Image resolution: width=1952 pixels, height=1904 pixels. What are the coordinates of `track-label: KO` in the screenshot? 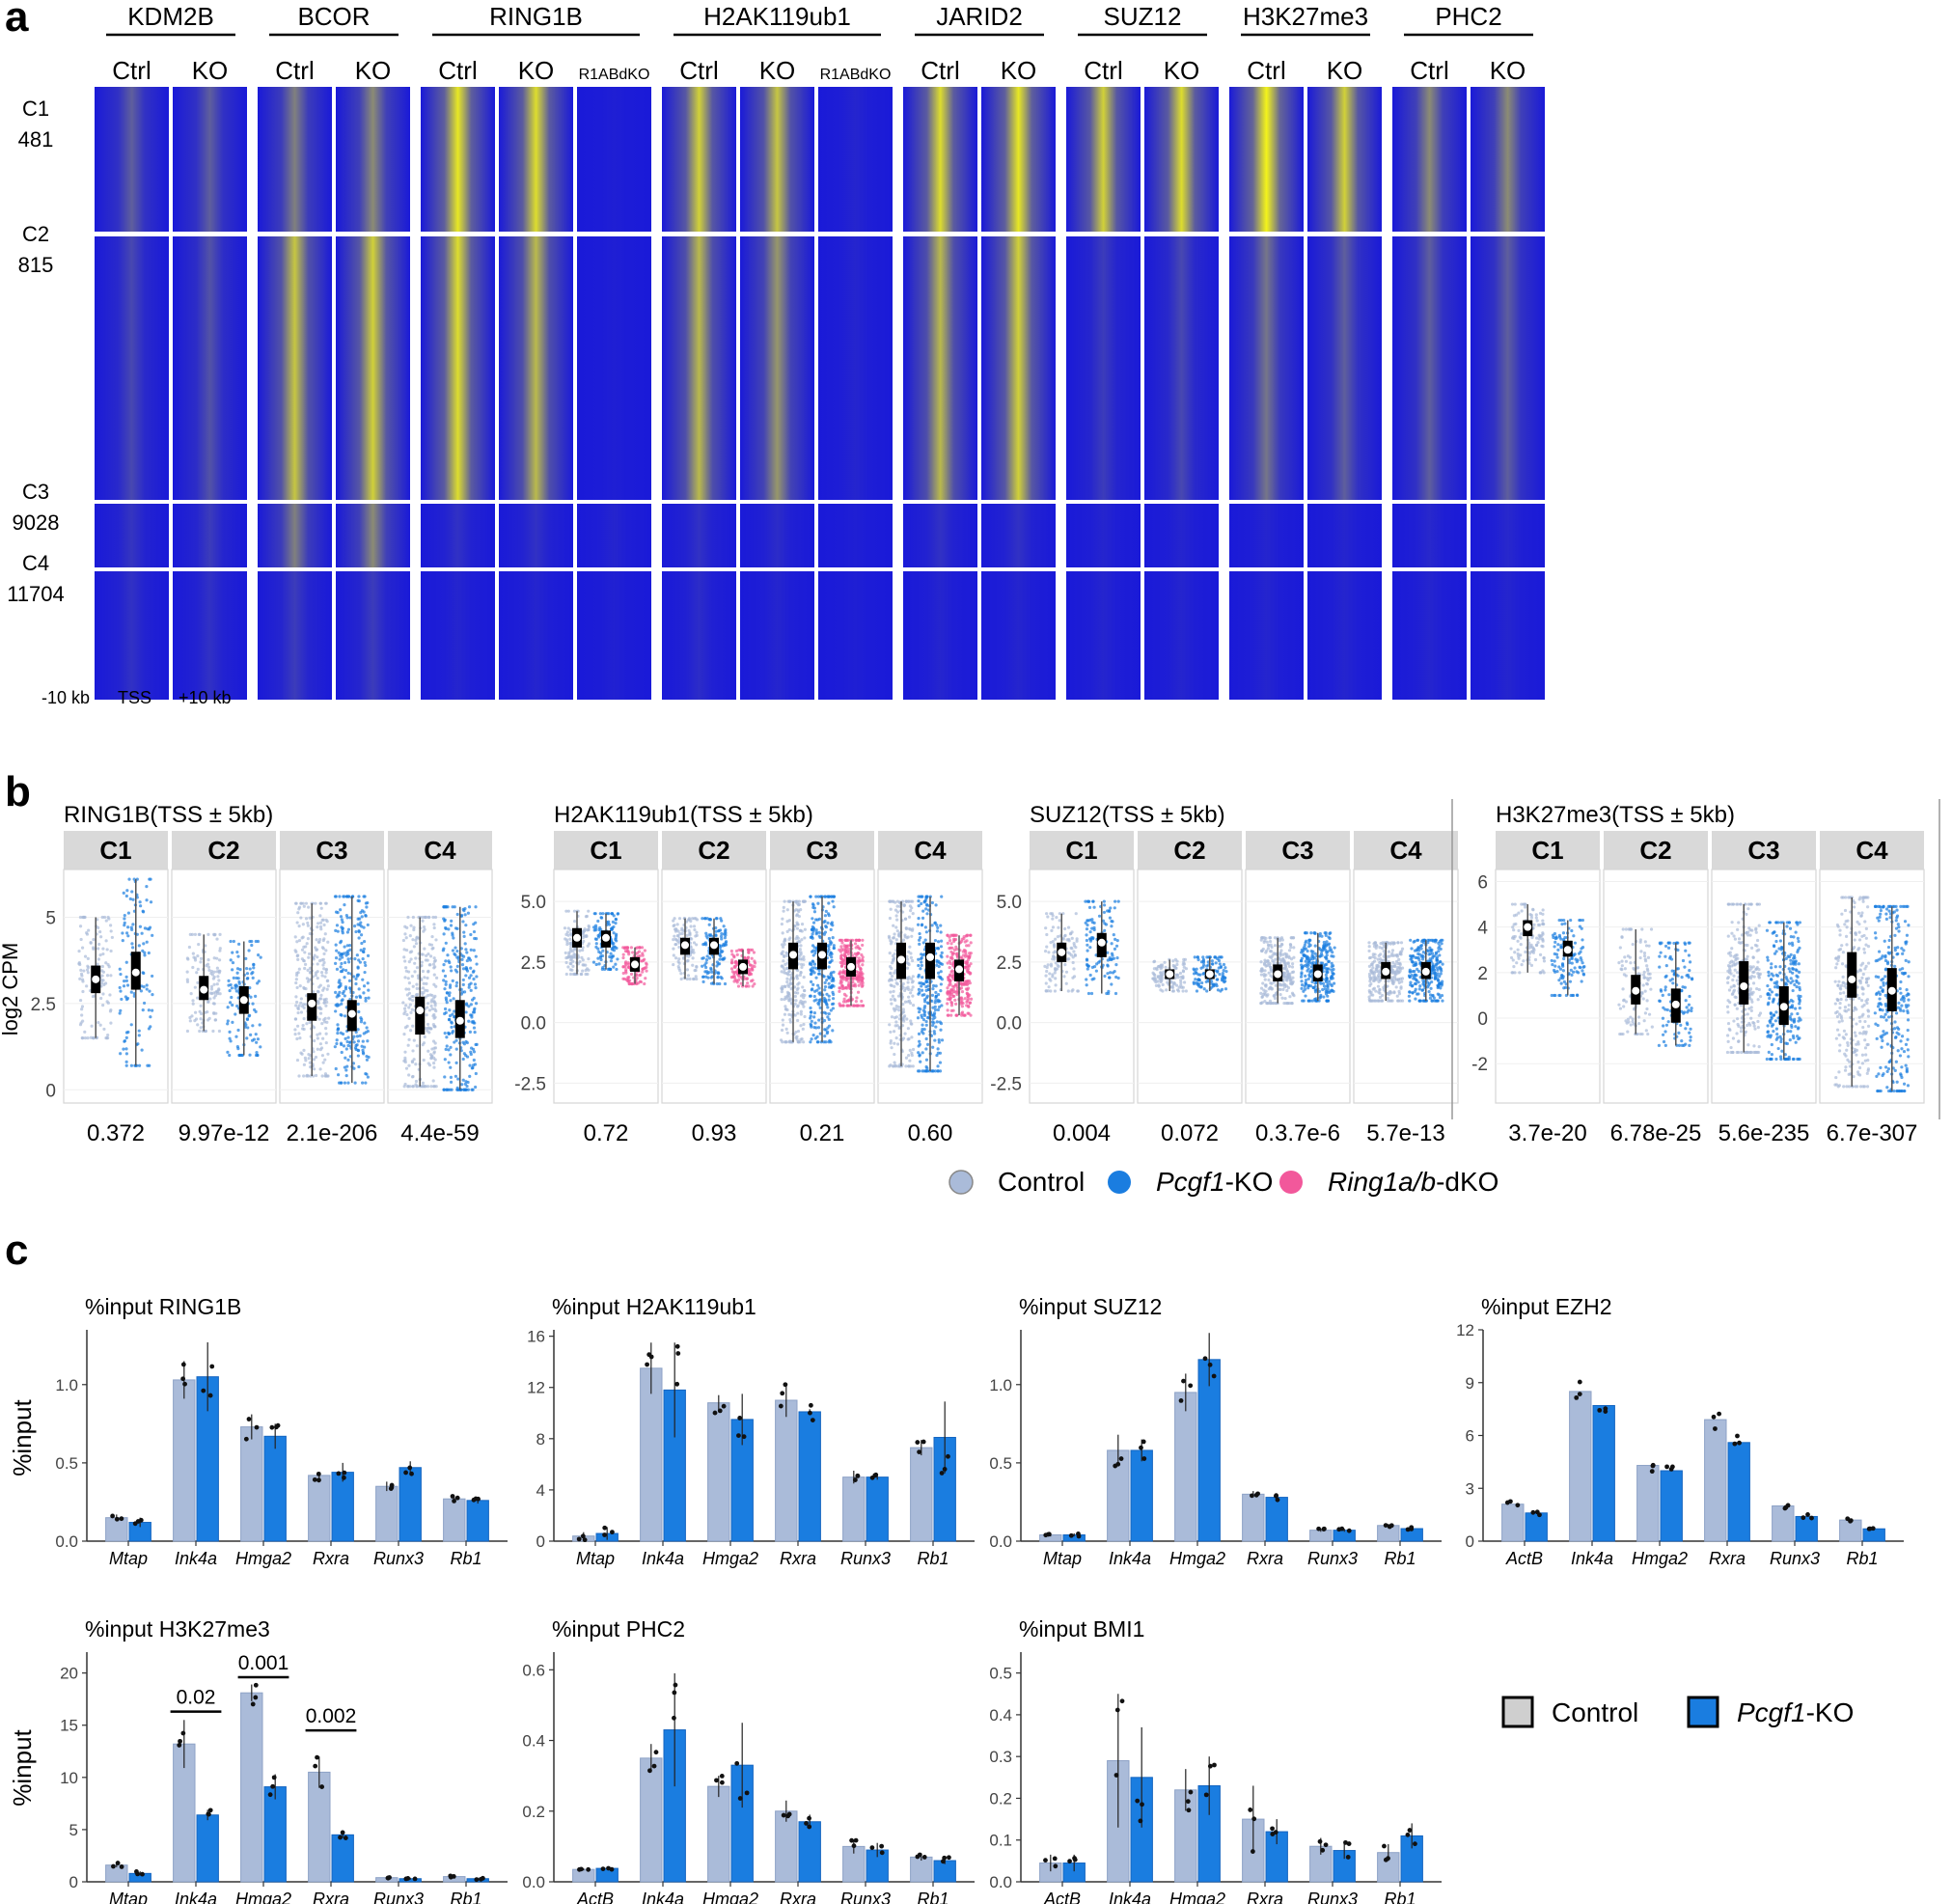 It's located at (1019, 71).